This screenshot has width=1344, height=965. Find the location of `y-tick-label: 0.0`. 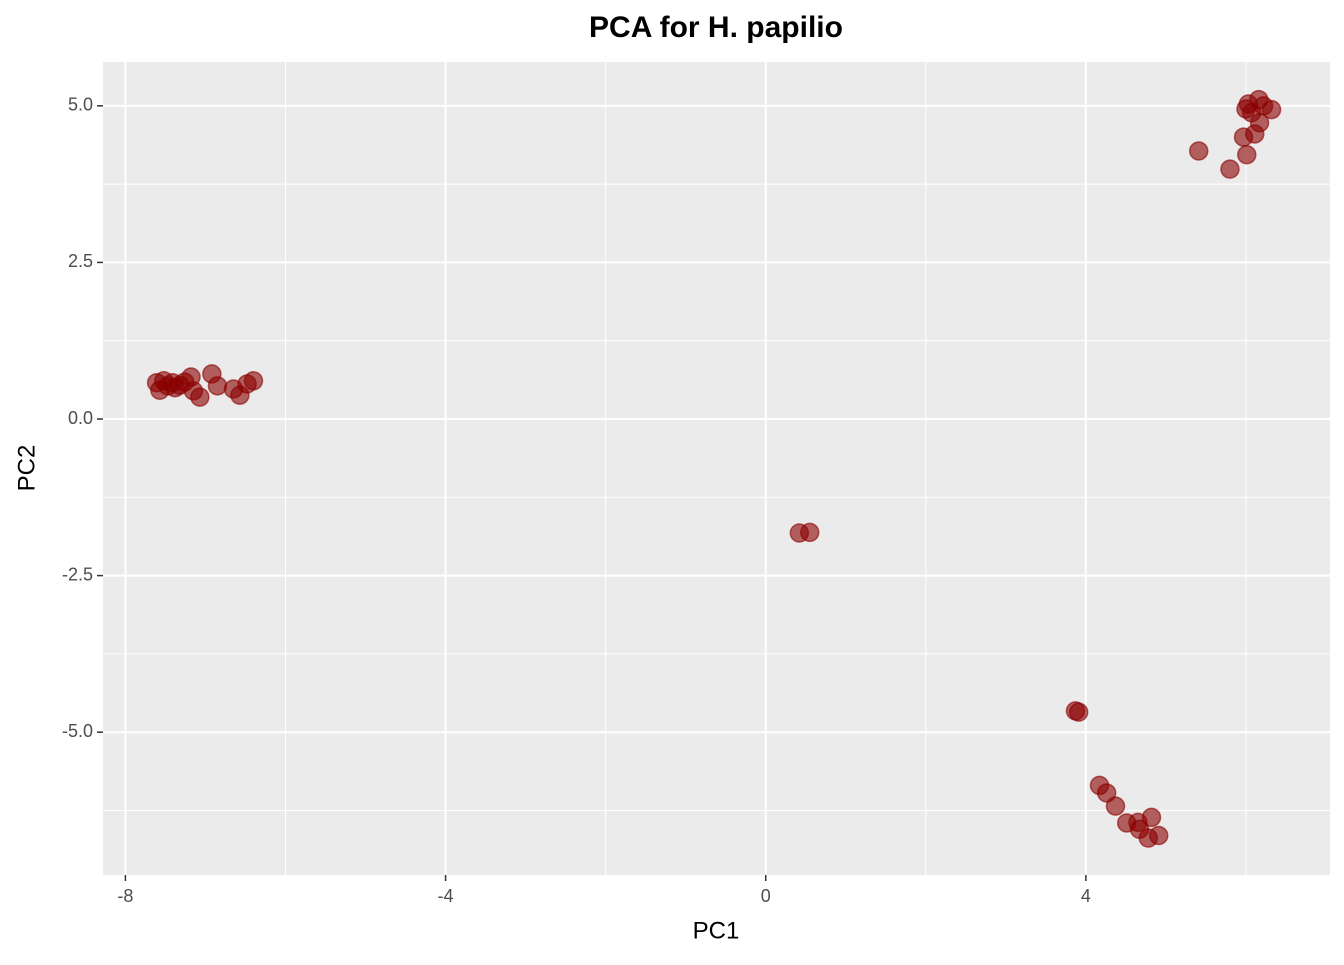

y-tick-label: 0.0 is located at coordinates (80, 418).